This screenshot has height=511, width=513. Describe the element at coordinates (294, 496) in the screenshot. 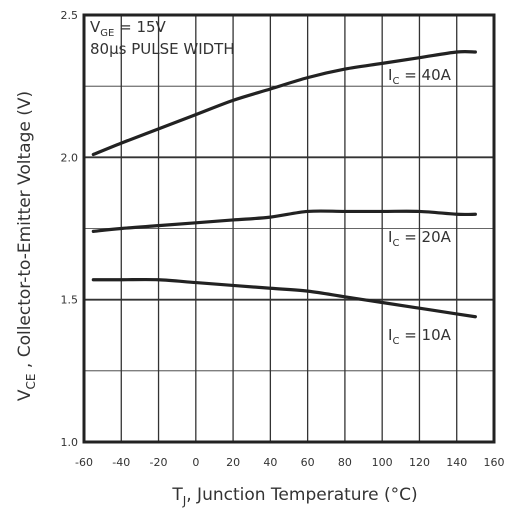

I see `x-axis-title: TJ, Junction Temperature (°C)` at that location.